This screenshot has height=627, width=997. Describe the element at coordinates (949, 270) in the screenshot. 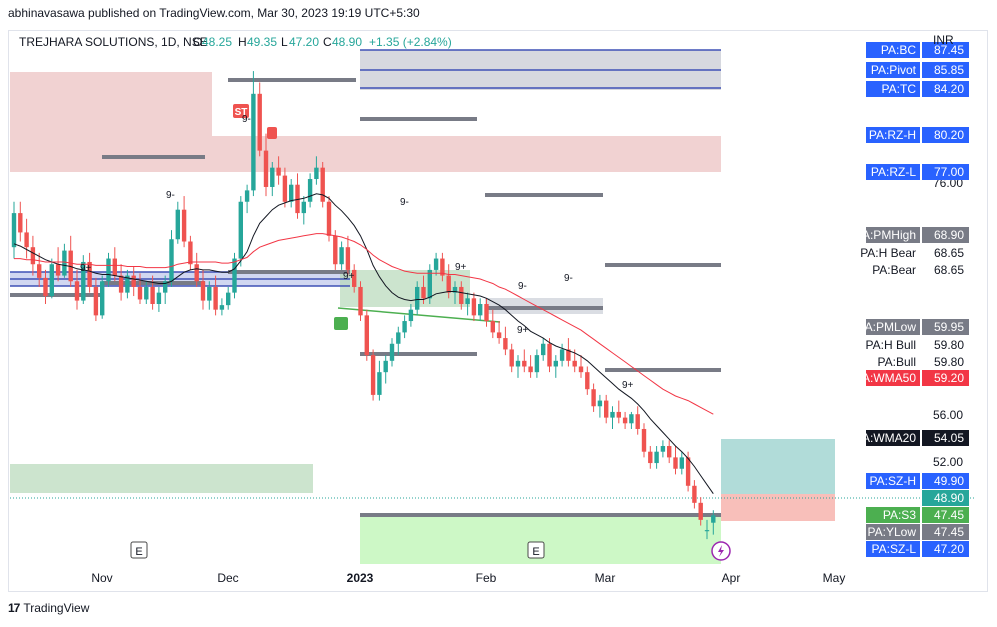

I see `level-value: 68.65` at that location.